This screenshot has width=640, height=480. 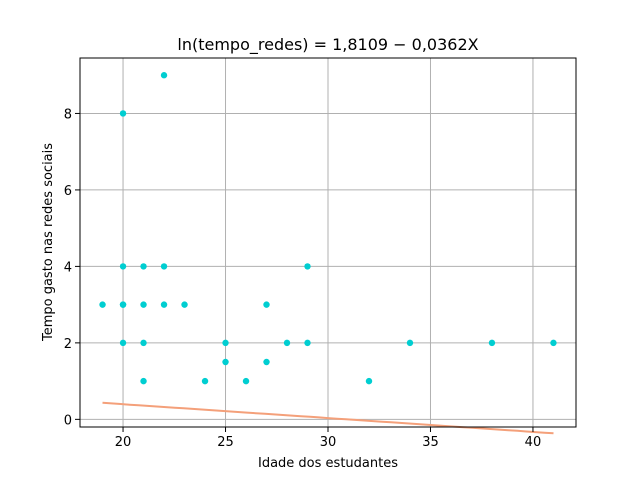 What do you see at coordinates (68, 420) in the screenshot?
I see `y-tick-label: 0` at bounding box center [68, 420].